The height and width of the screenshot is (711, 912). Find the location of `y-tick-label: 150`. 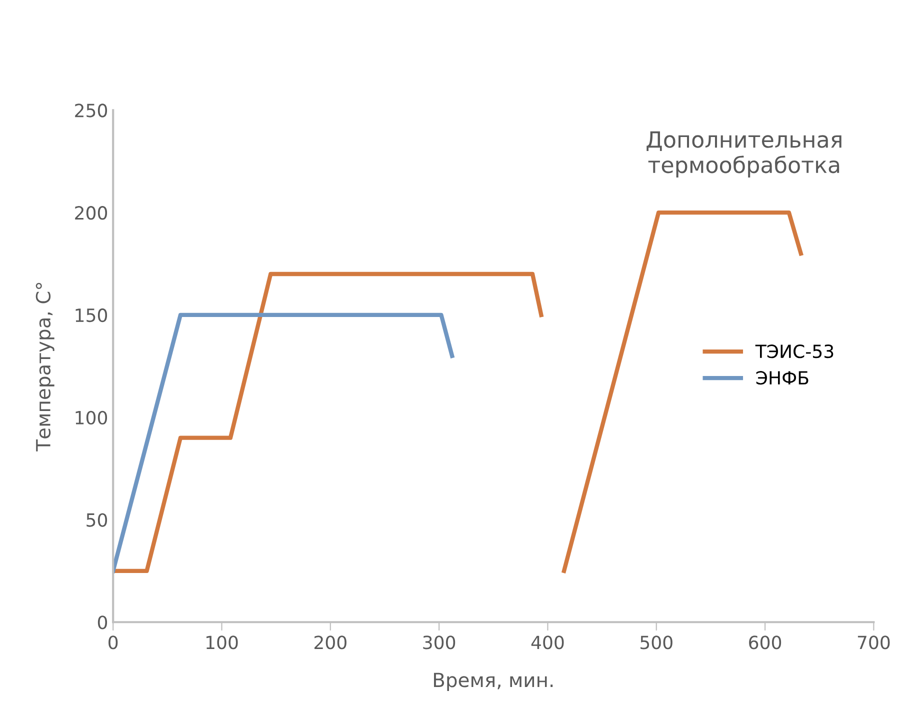

y-tick-label: 150 is located at coordinates (92, 315).